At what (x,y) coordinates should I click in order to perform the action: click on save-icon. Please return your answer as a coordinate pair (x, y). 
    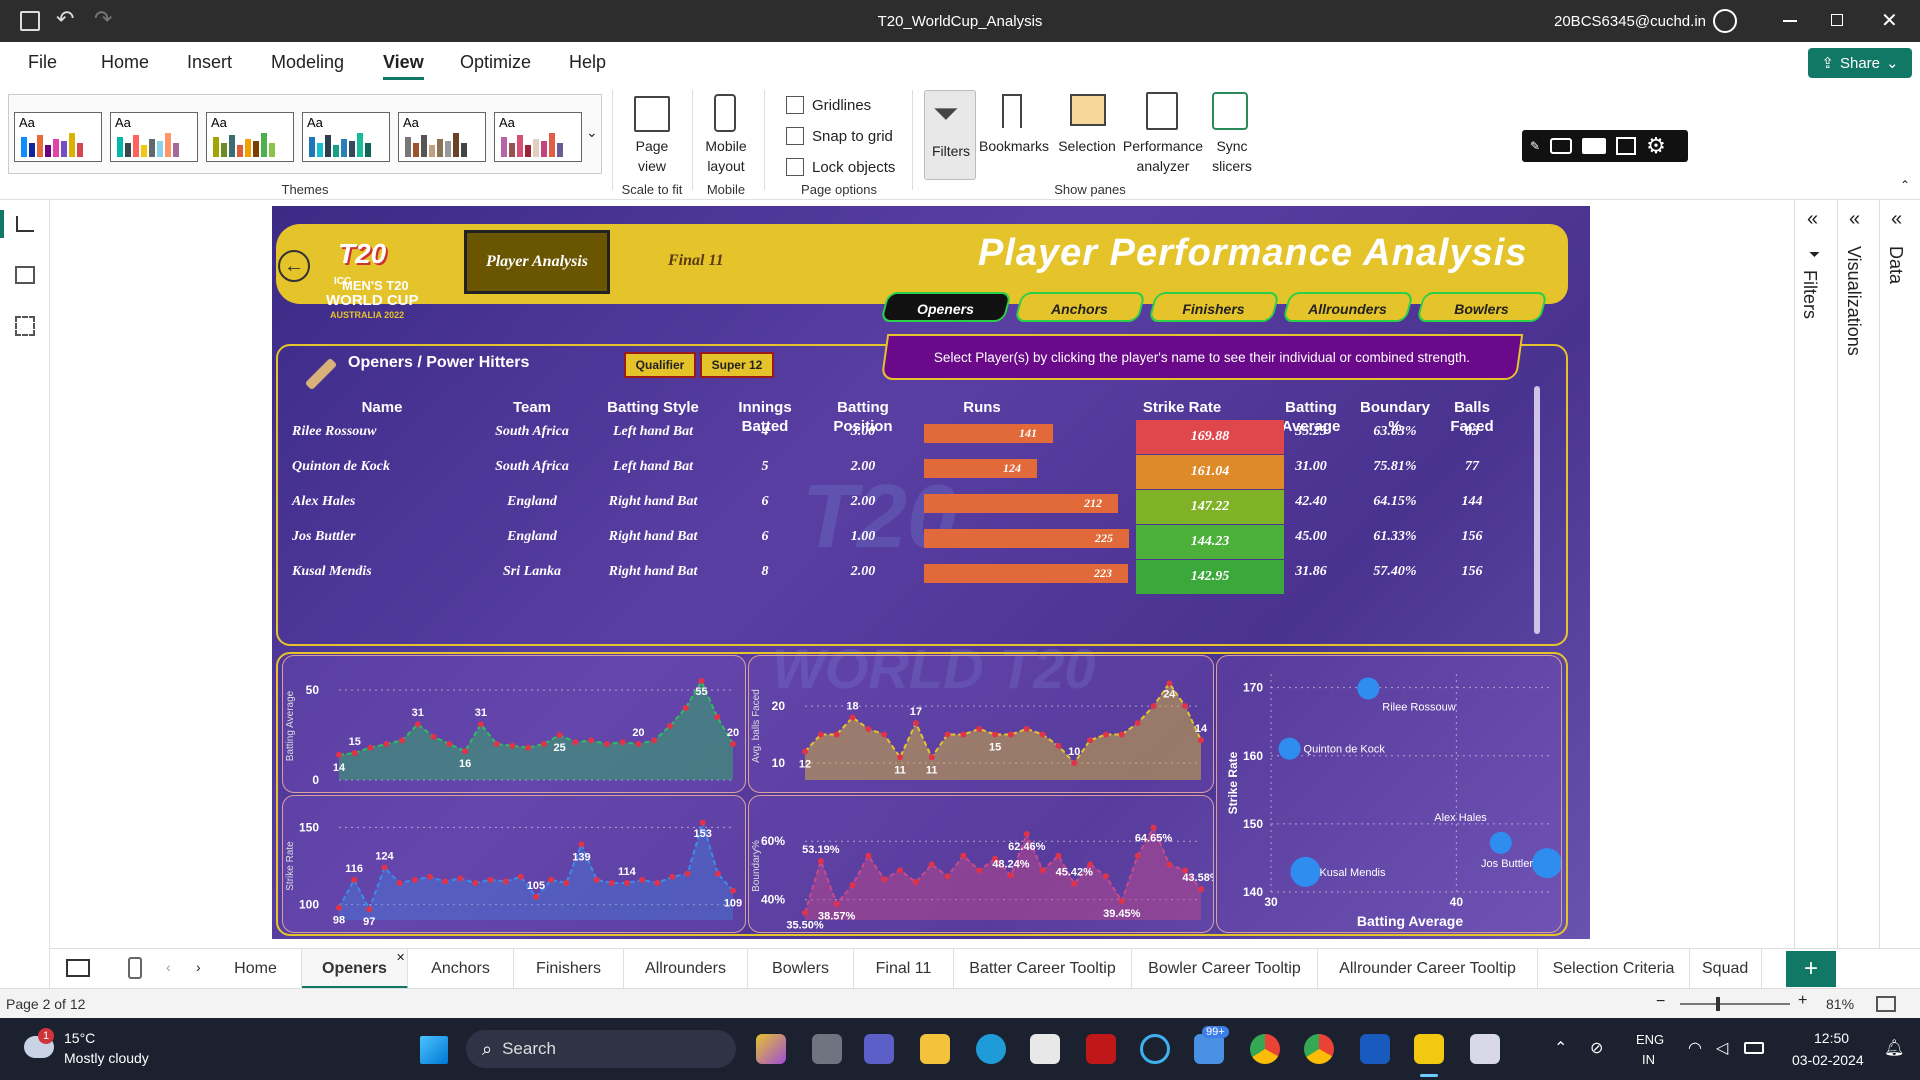
    Looking at the image, I should click on (30, 21).